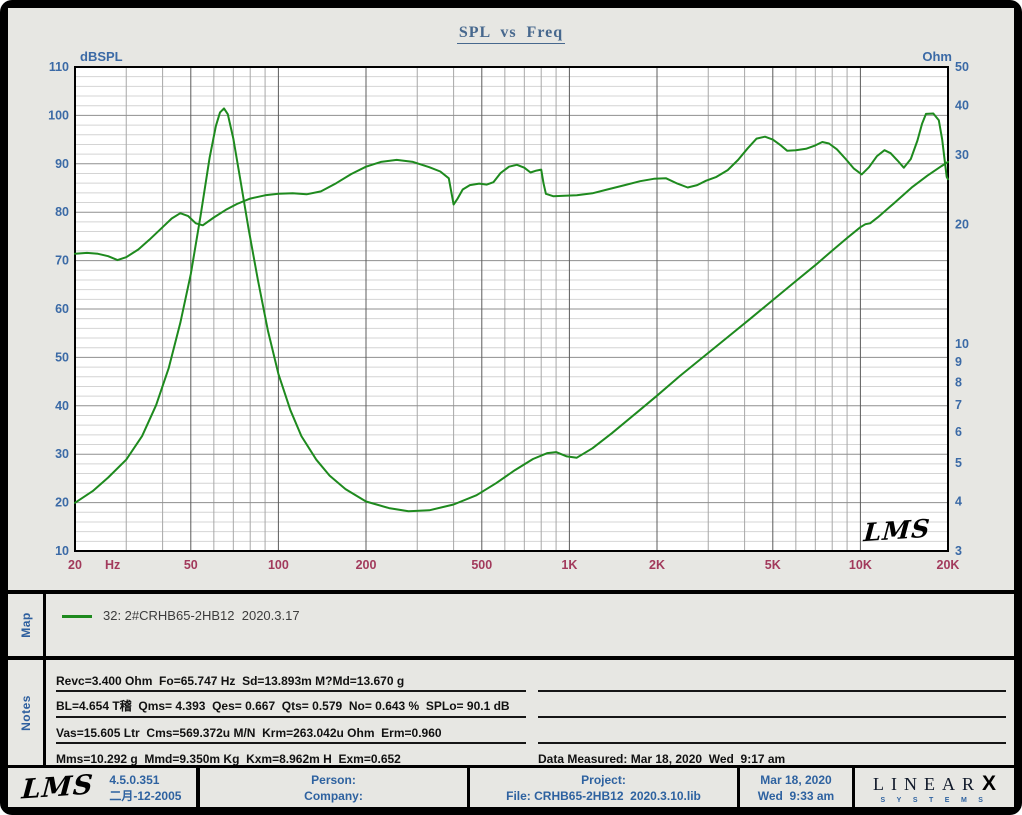  What do you see at coordinates (145, 795) in the screenshot?
I see `build-date: 二月-12-2005` at bounding box center [145, 795].